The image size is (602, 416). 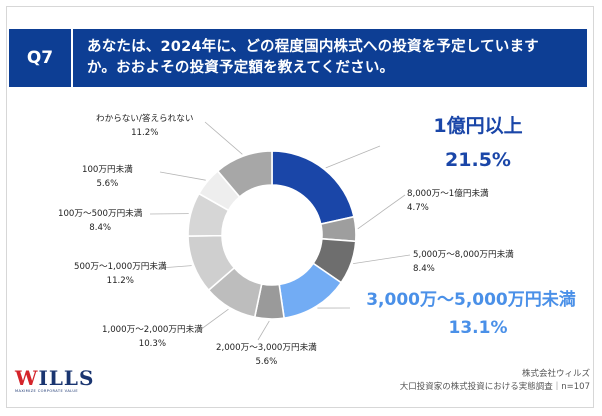 What do you see at coordinates (463, 255) in the screenshot?
I see `label-name: 5,000万～8,000万円未満` at bounding box center [463, 255].